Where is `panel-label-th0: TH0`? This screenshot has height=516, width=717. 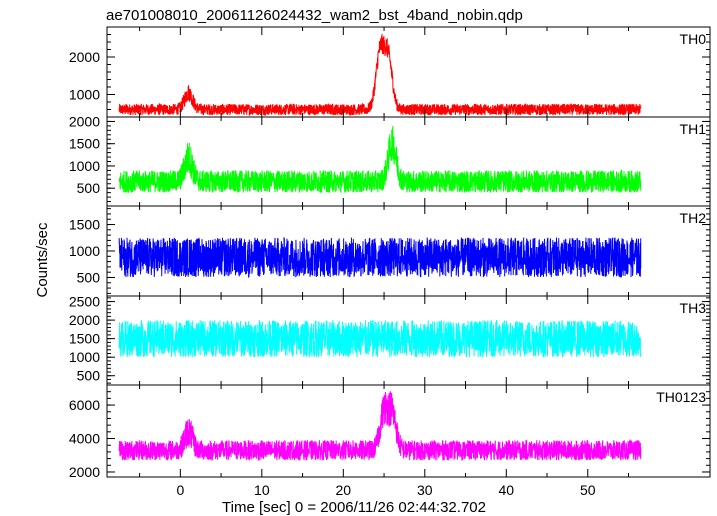
panel-label-th0: TH0 is located at coordinates (693, 39).